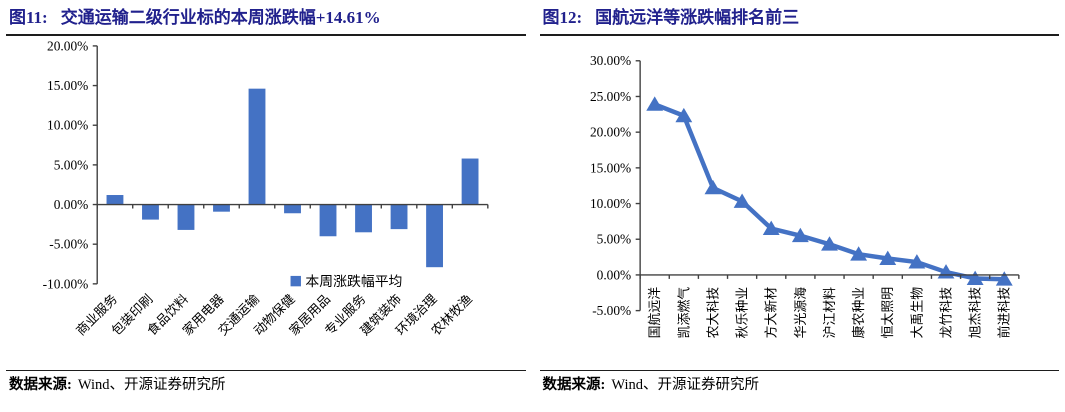  Describe the element at coordinates (28, 17) in the screenshot. I see `figure-11-tag: 图11:` at that location.